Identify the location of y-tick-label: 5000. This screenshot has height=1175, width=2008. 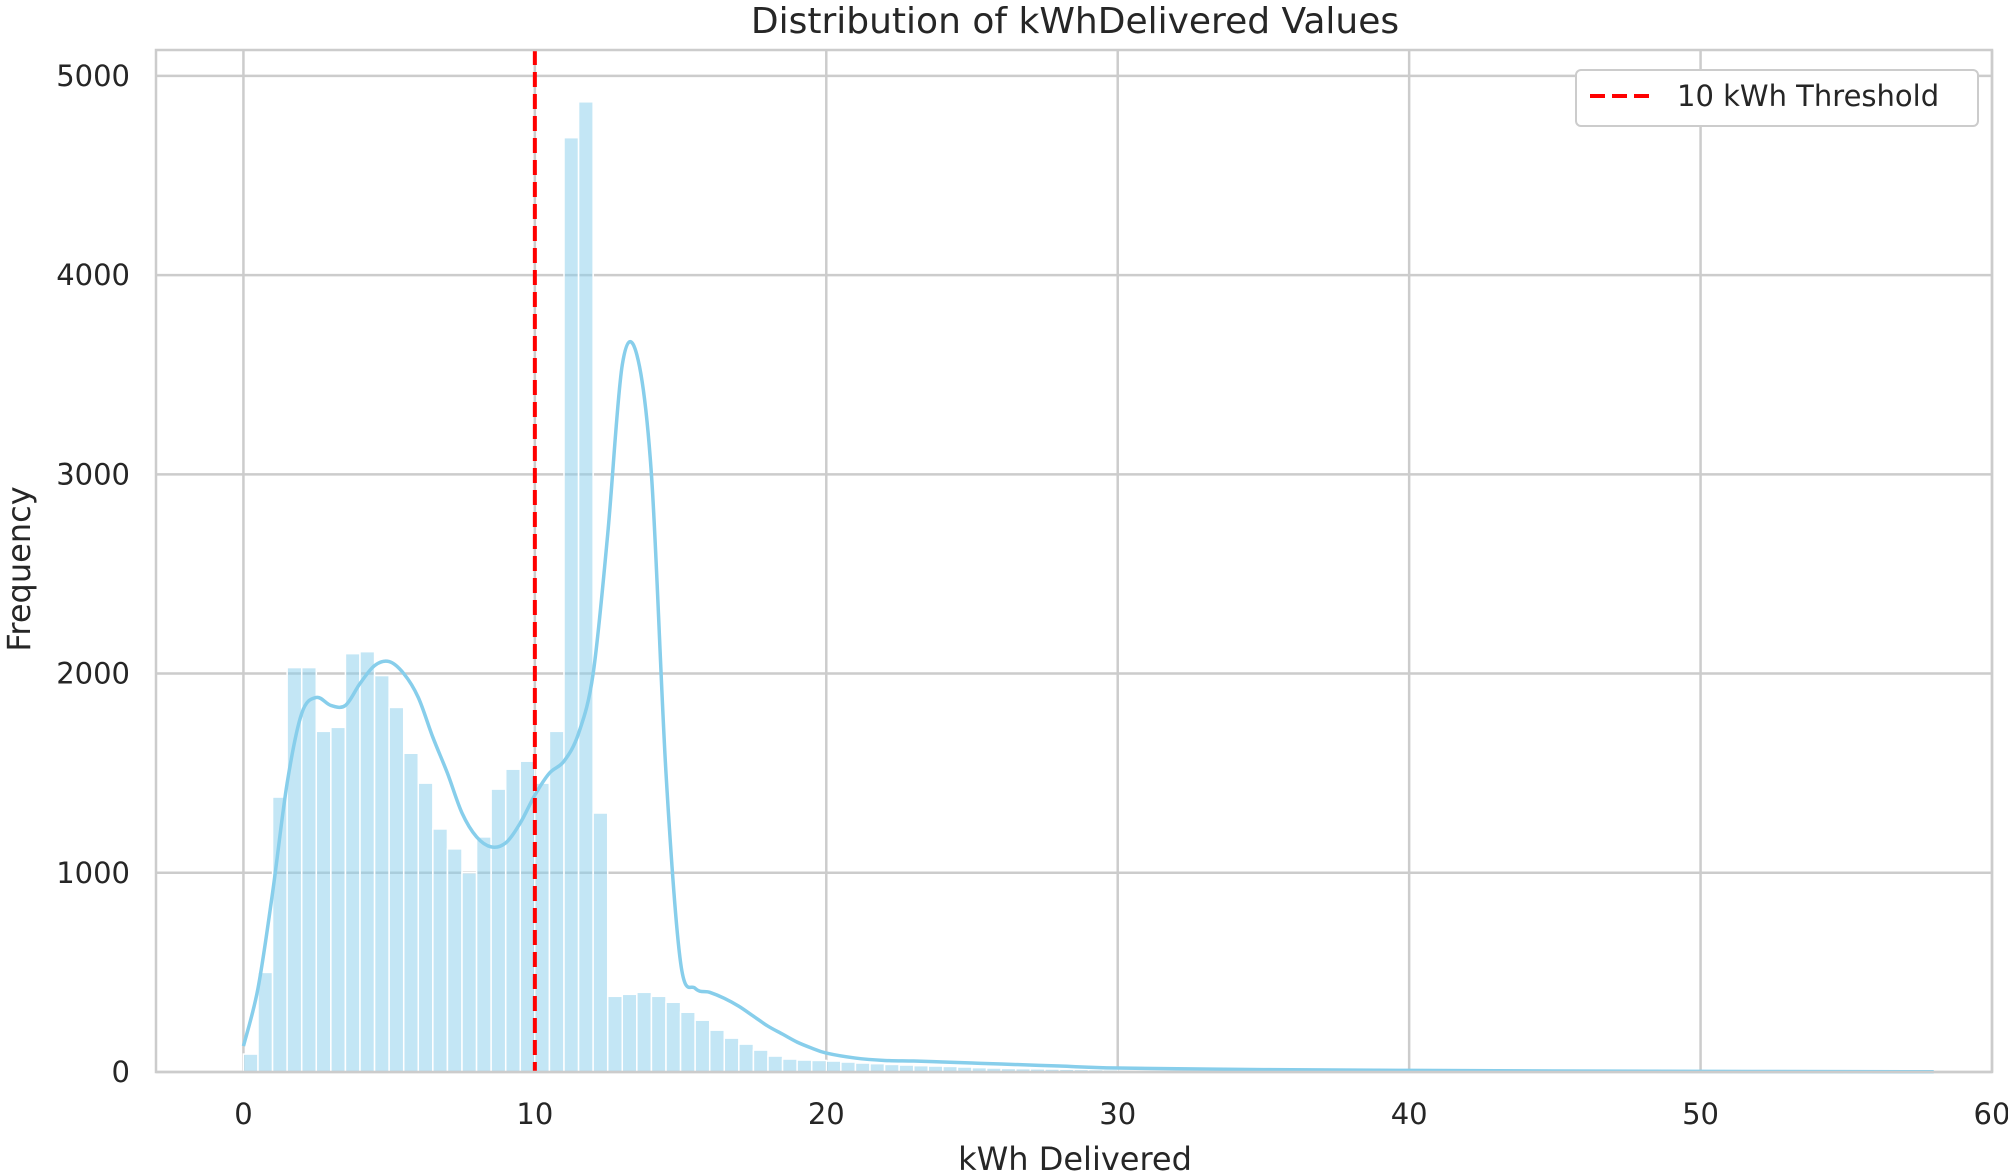
(93, 76).